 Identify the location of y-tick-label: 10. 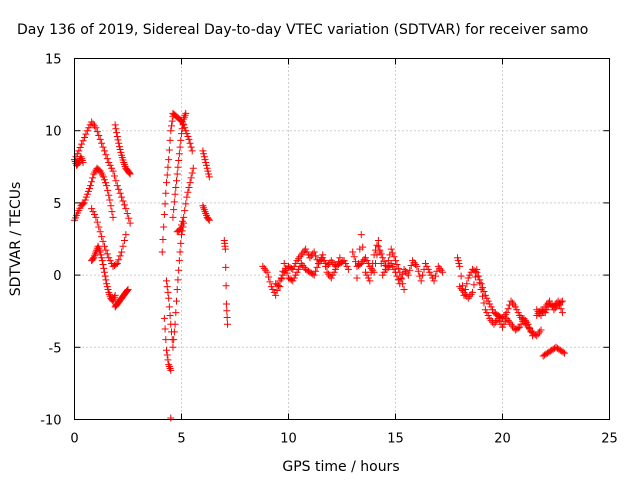
(53, 132).